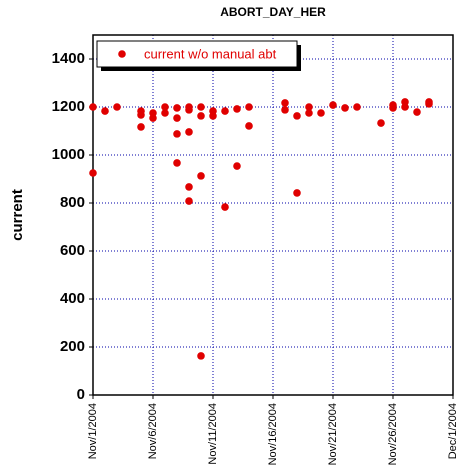  What do you see at coordinates (210, 53) in the screenshot?
I see `legend-label: current w/o manual abt` at bounding box center [210, 53].